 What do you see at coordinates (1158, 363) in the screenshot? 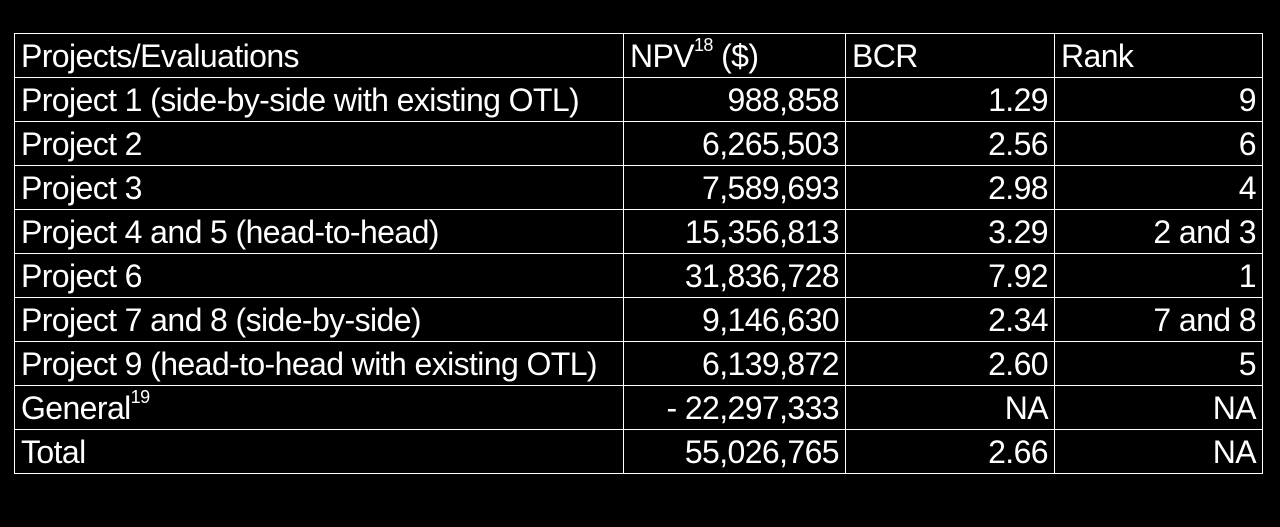
I see `cell-rank: 5` at bounding box center [1158, 363].